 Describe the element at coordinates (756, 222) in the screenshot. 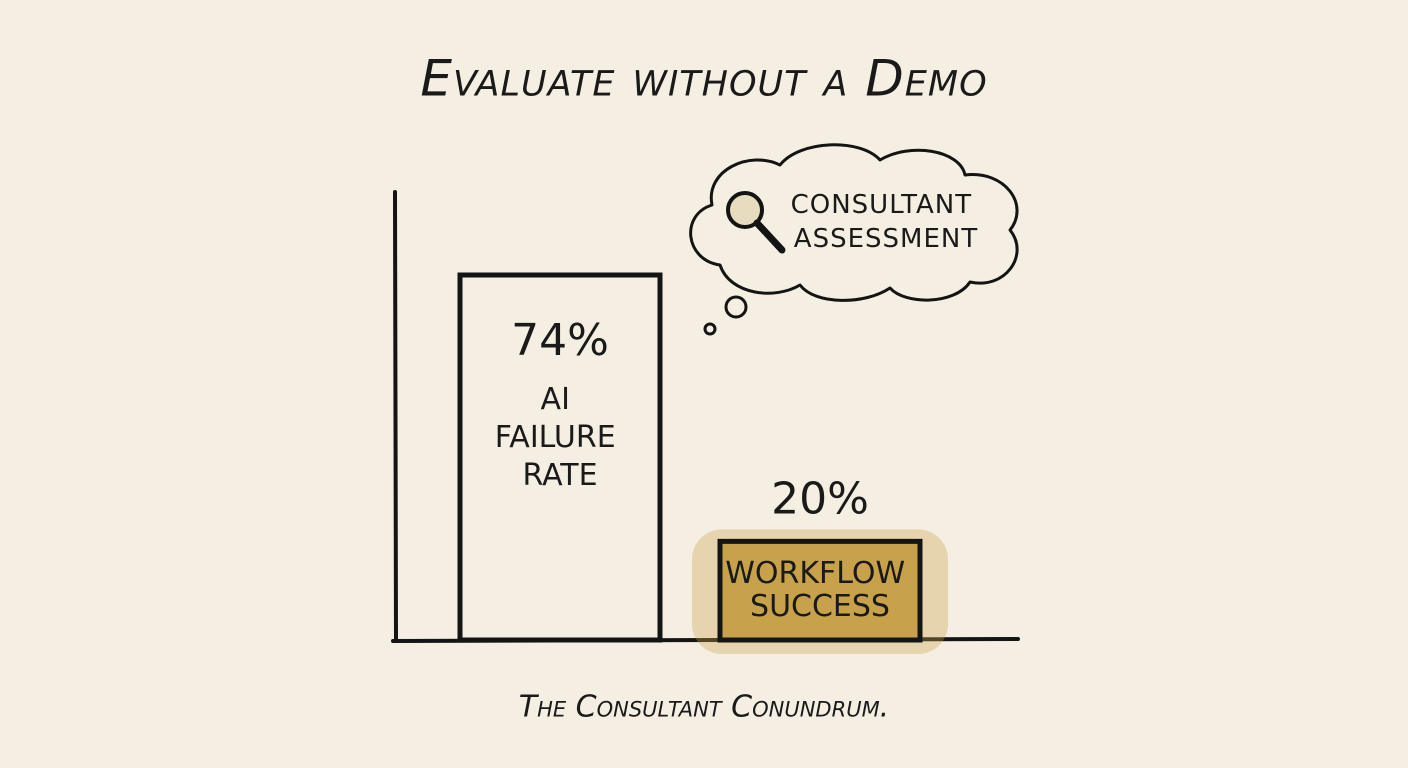

I see `magnifier-icon` at that location.